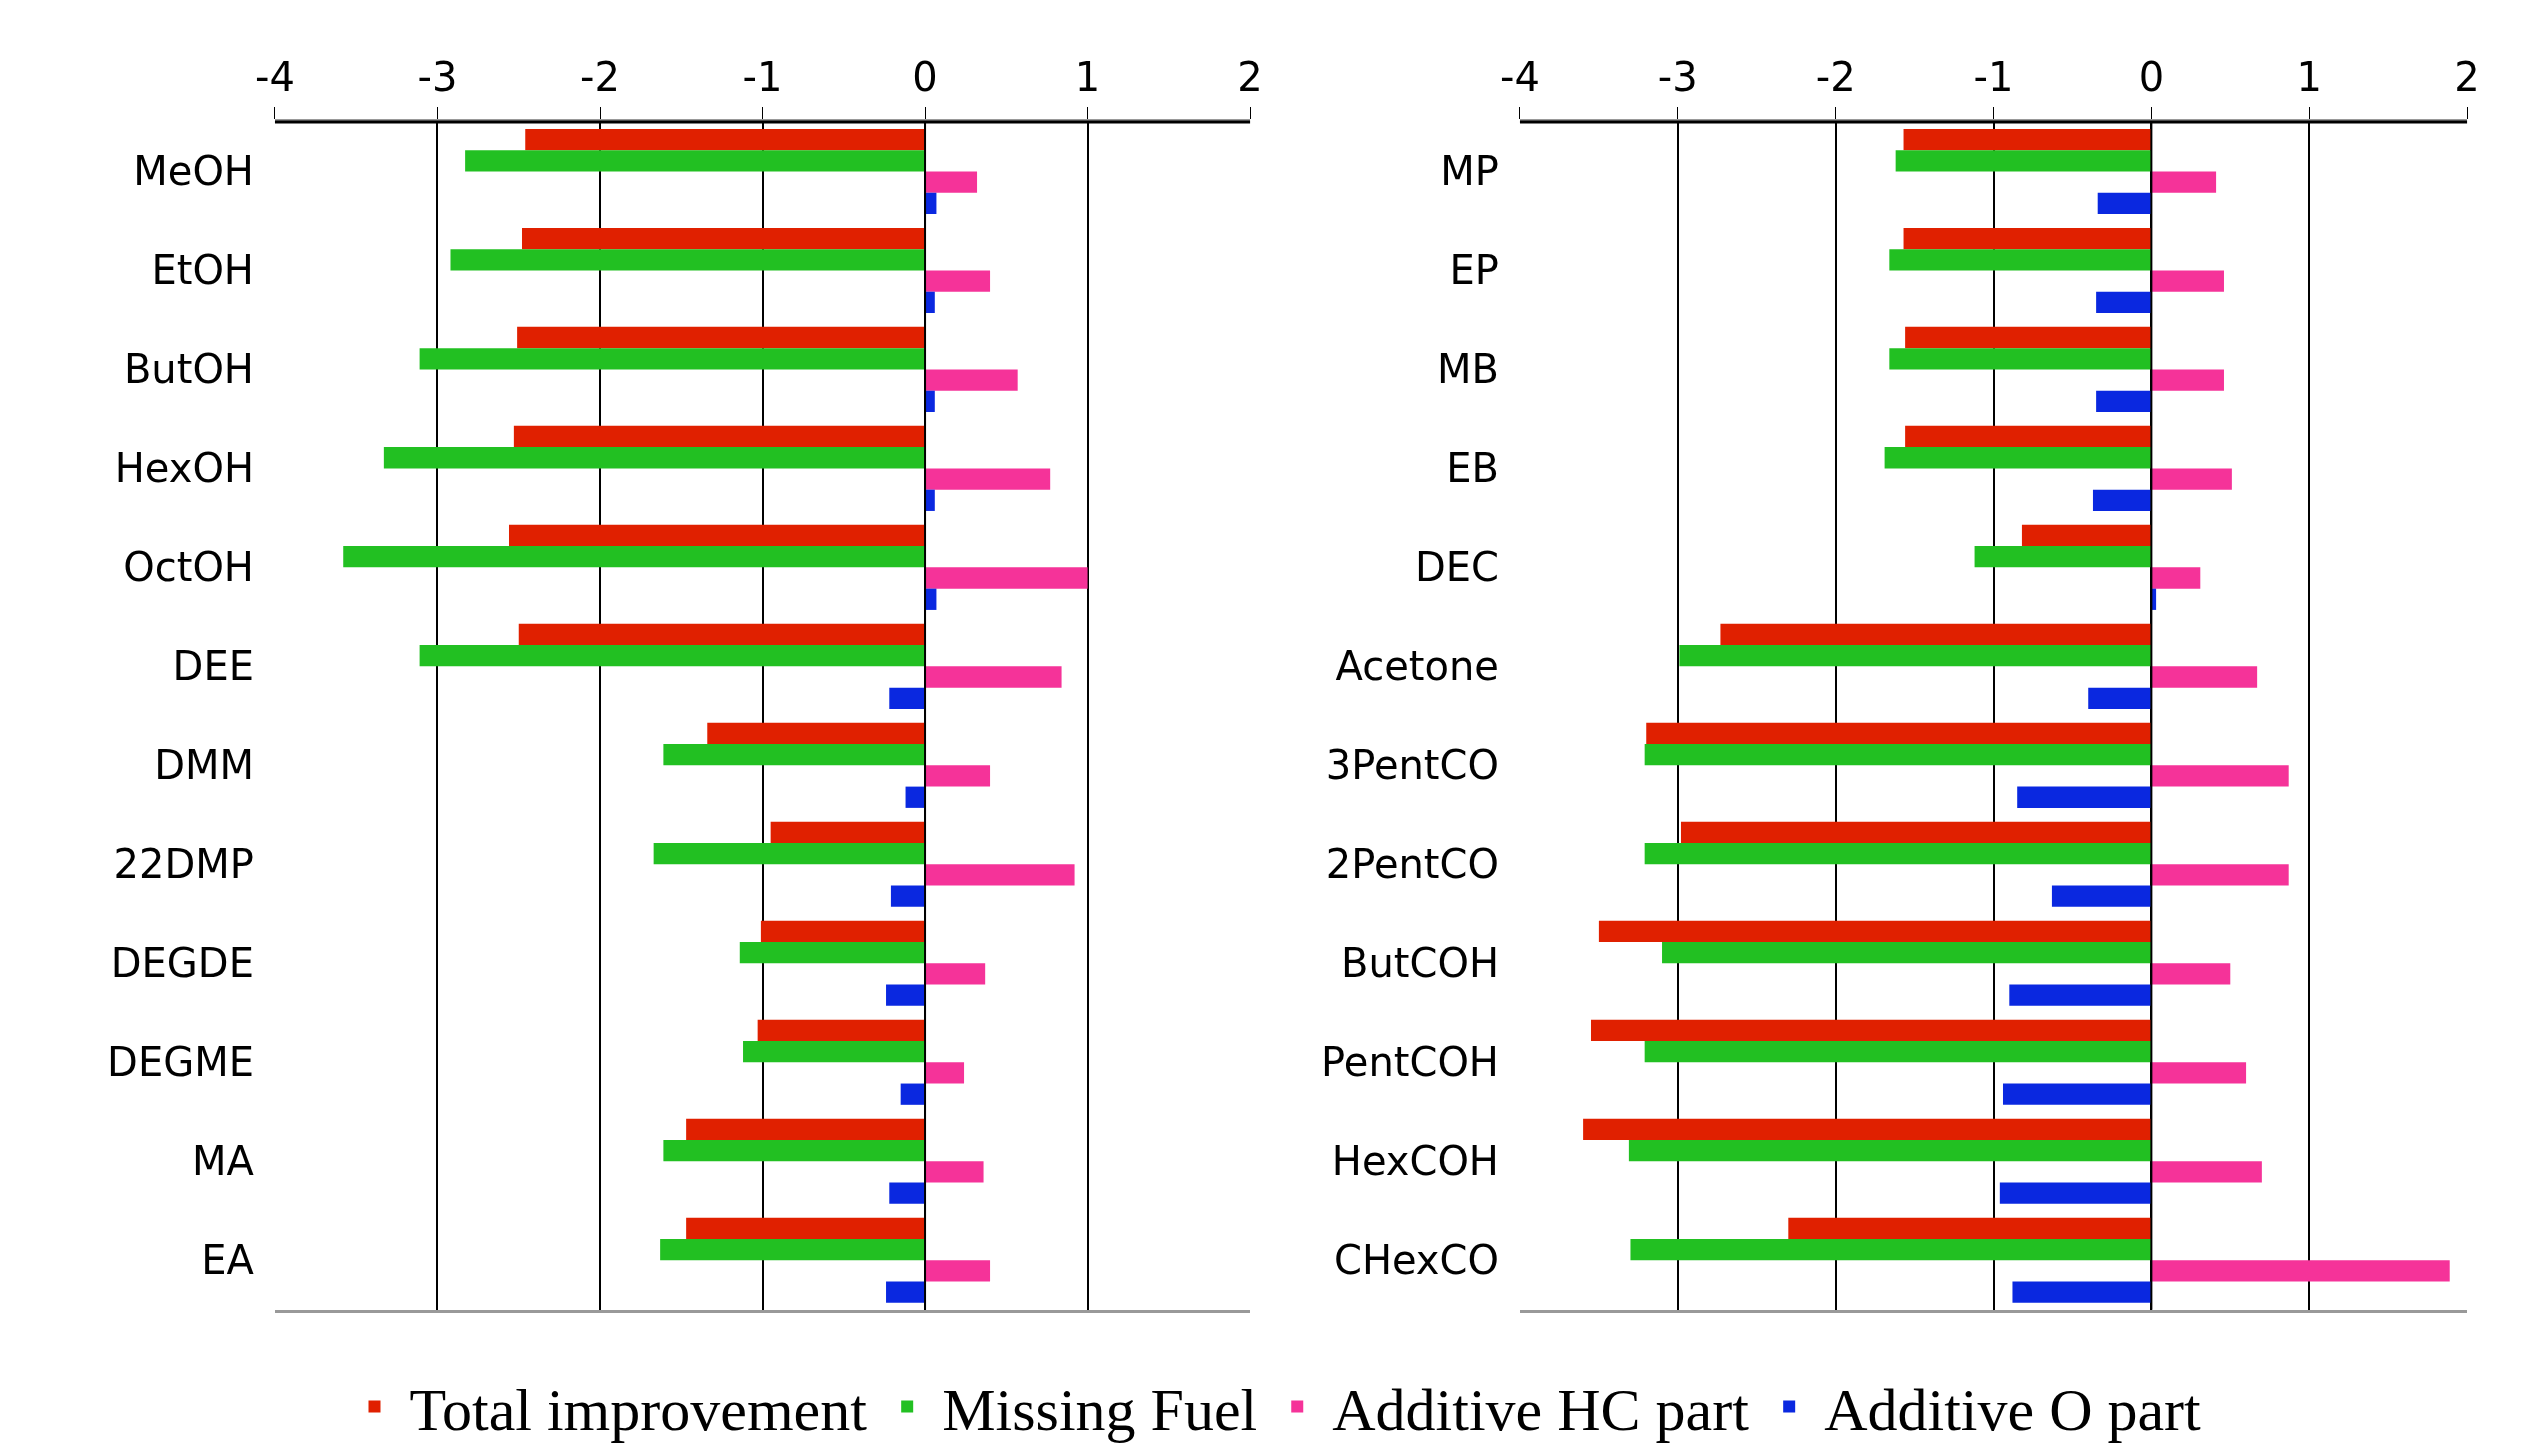 This screenshot has width=2546, height=1452. I want to click on x-tick-label: 2, so click(1250, 76).